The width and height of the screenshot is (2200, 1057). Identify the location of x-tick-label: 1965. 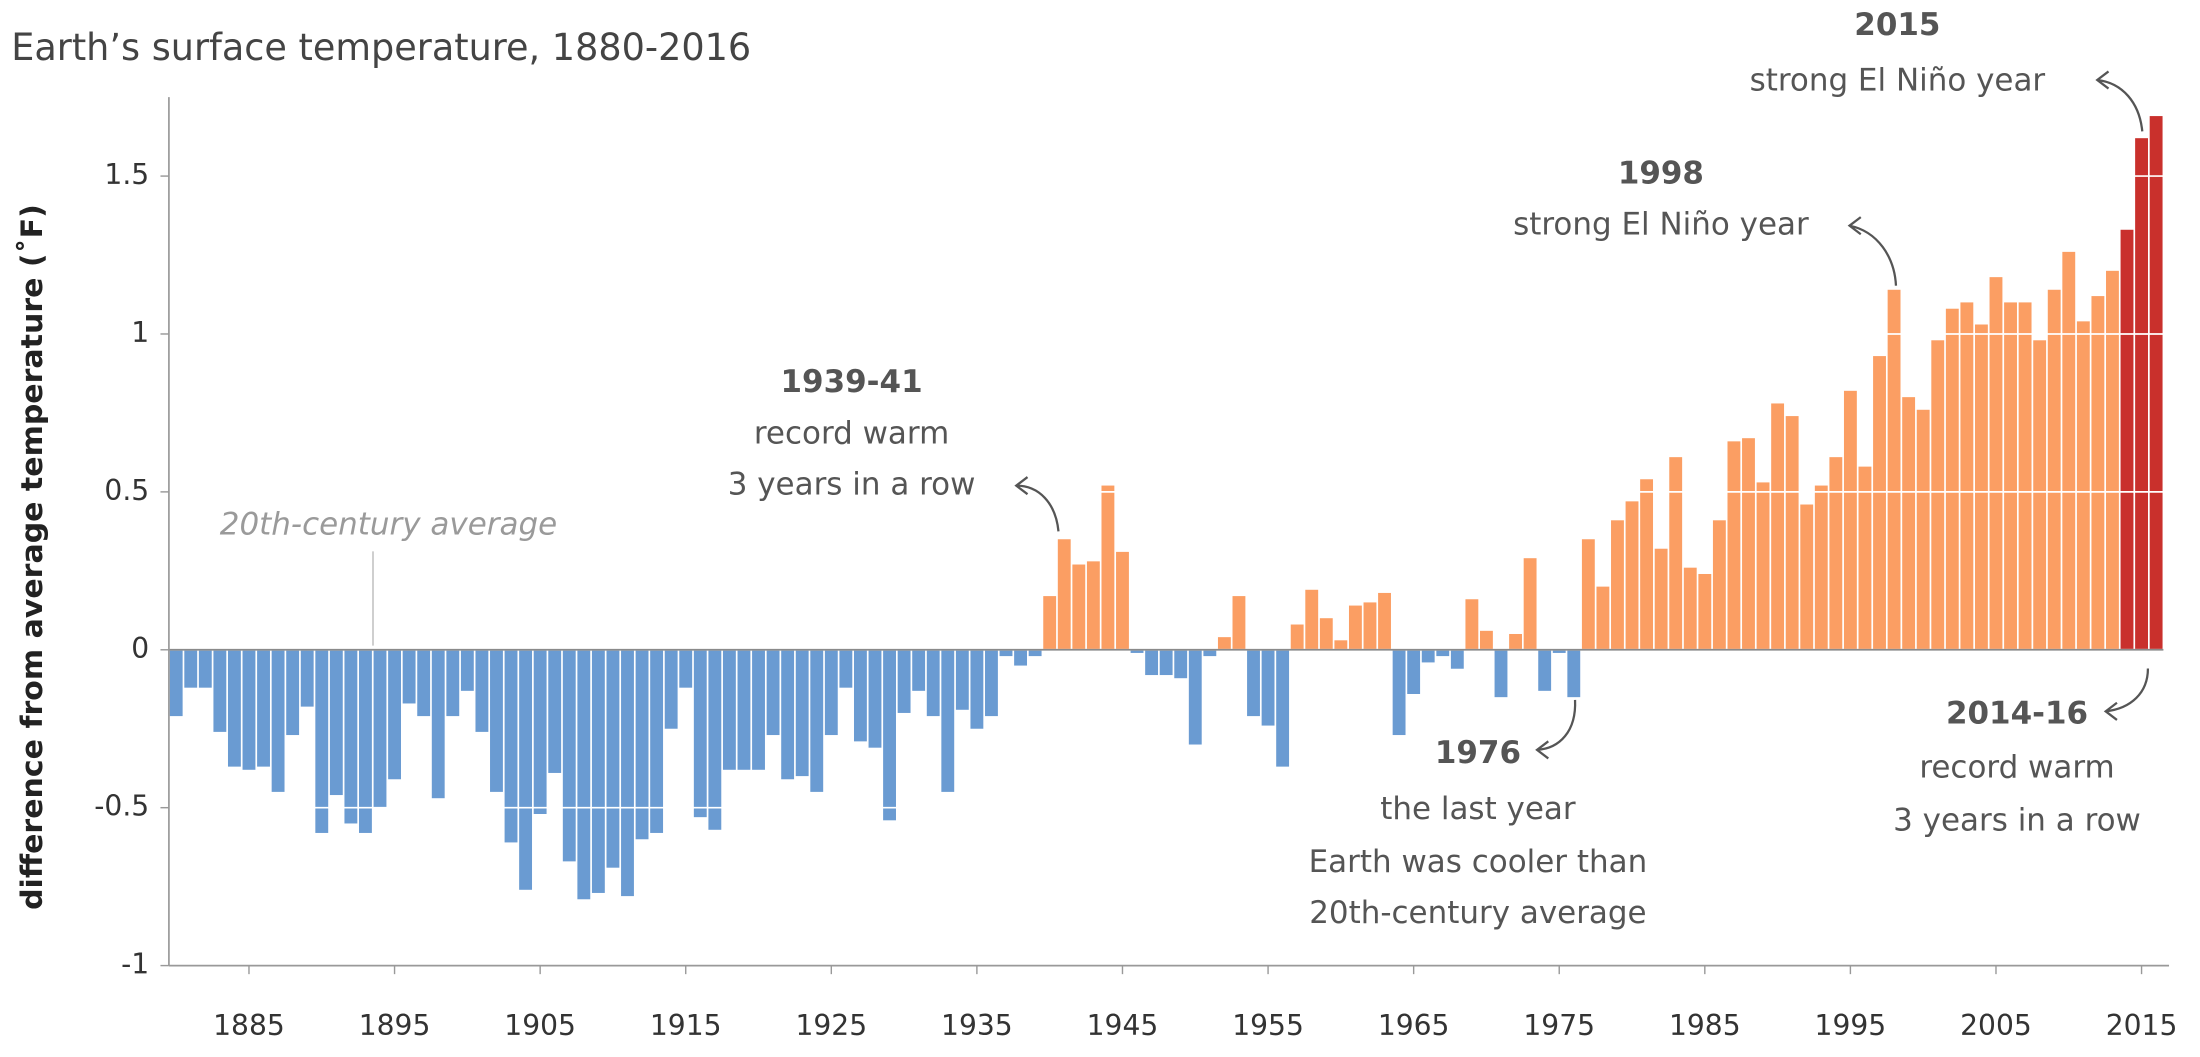
(1414, 1025).